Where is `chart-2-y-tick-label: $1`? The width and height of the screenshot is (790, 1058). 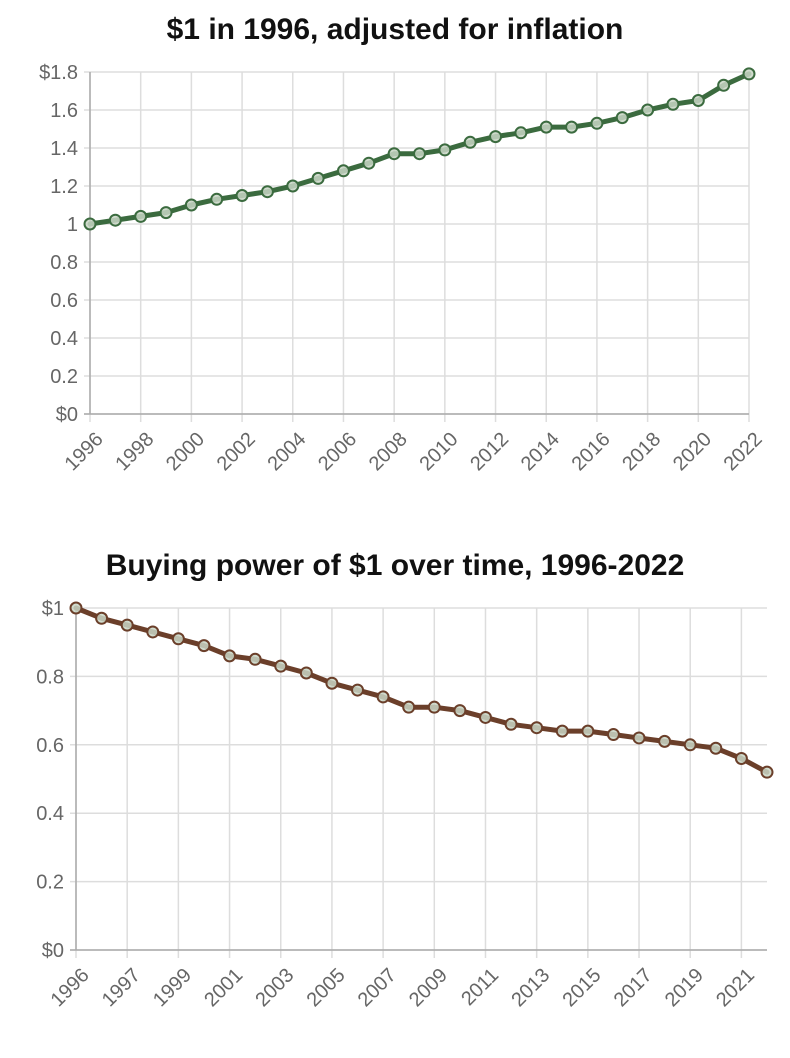
chart-2-y-tick-label: $1 is located at coordinates (53, 609).